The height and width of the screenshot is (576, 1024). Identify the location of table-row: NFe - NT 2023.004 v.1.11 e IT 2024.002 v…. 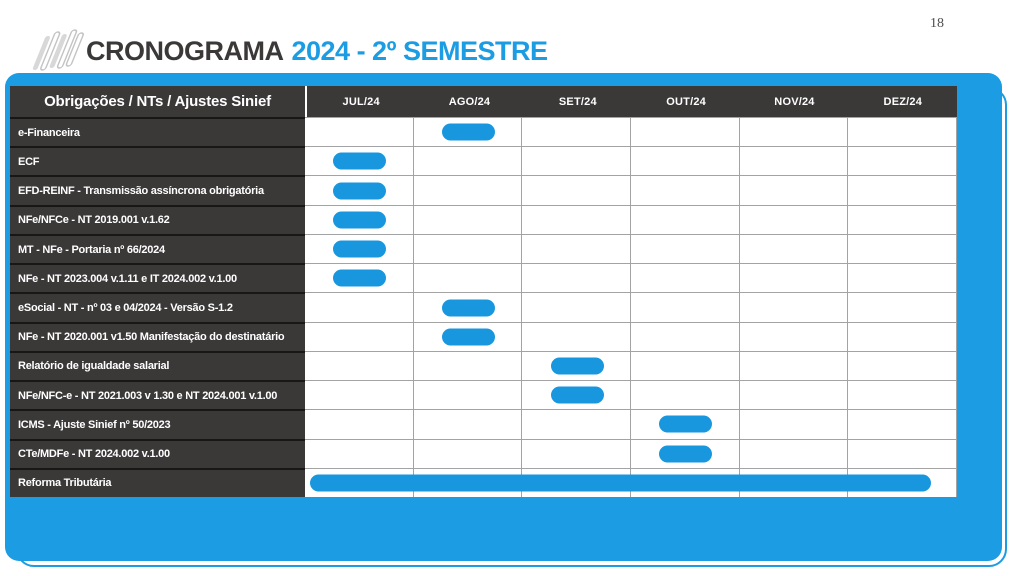
(484, 278).